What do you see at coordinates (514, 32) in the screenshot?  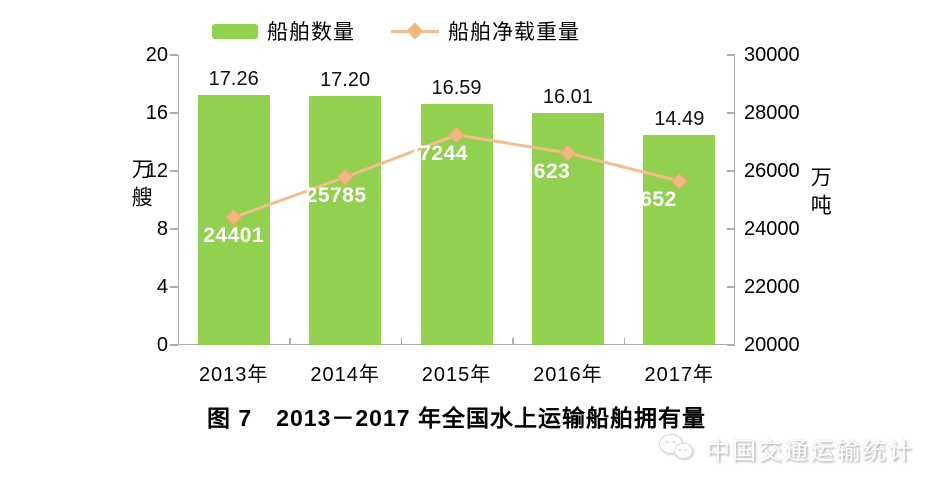 I see `legend-line-series-label: 船舶净载重量` at bounding box center [514, 32].